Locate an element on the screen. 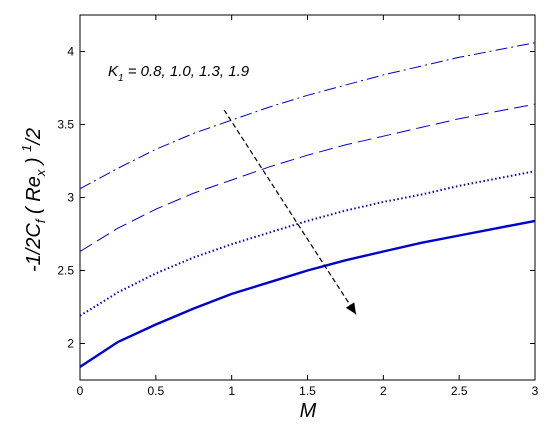  x-tick-label-5: 2.5 is located at coordinates (459, 391).